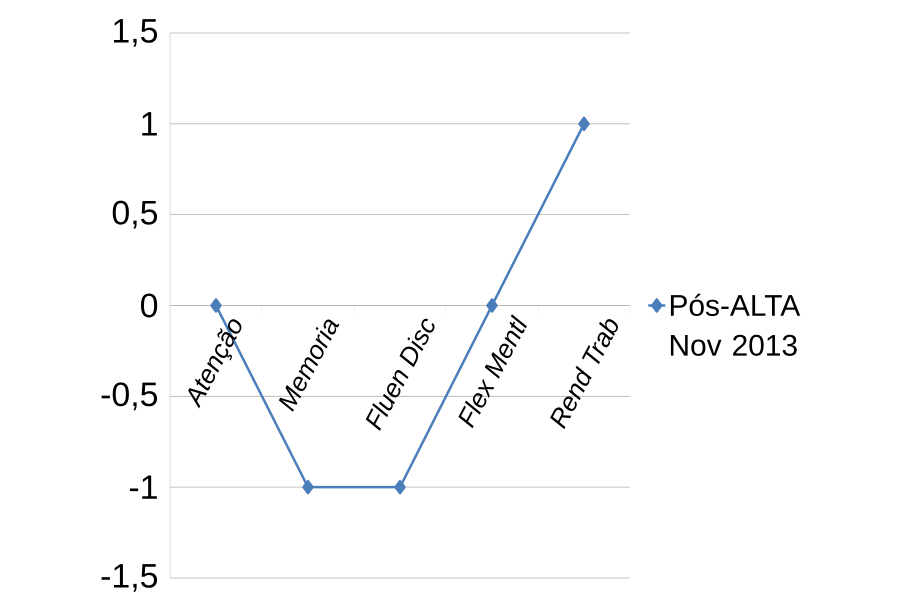 Image resolution: width=904 pixels, height=608 pixels. I want to click on y-tick-label: -0,5, so click(130, 396).